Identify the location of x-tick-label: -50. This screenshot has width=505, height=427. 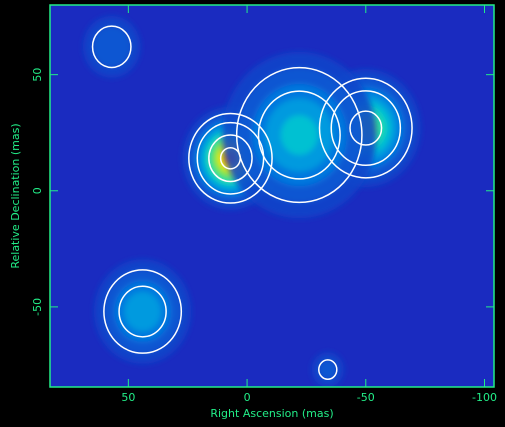
(366, 397).